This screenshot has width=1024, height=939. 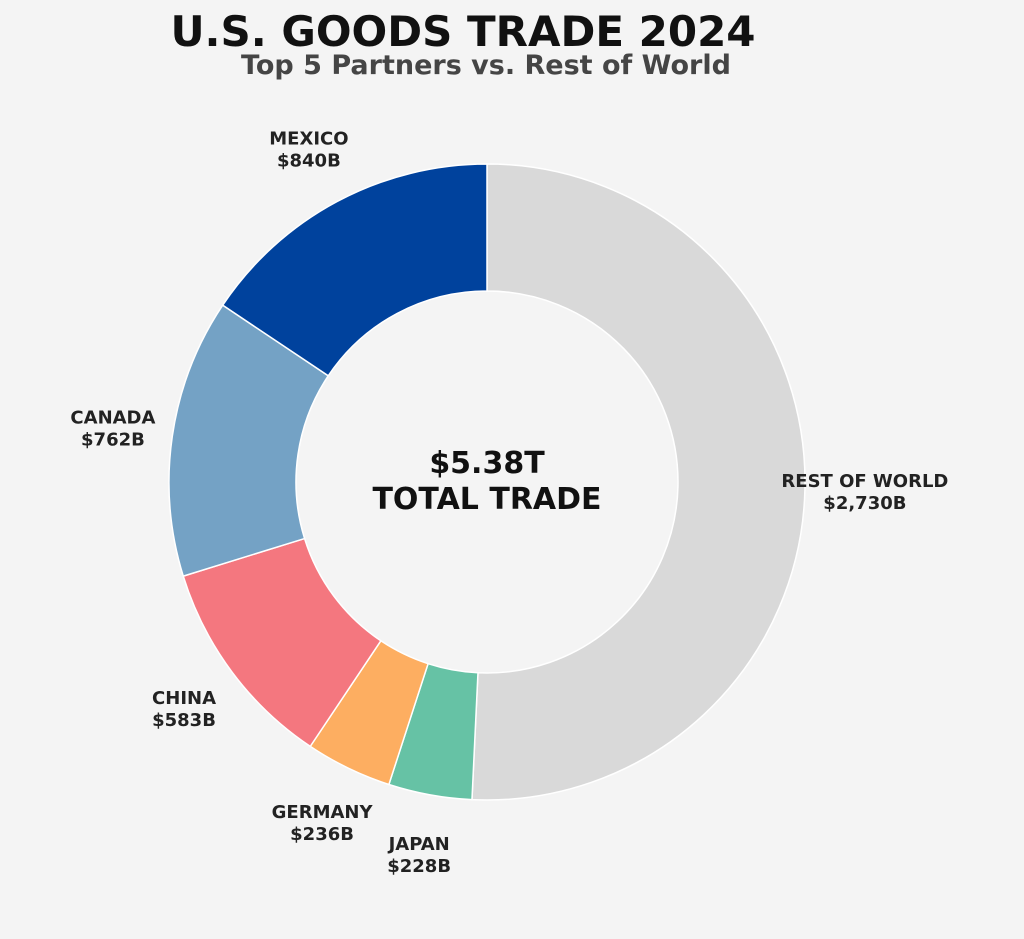 I want to click on slice-canada, so click(x=249, y=441).